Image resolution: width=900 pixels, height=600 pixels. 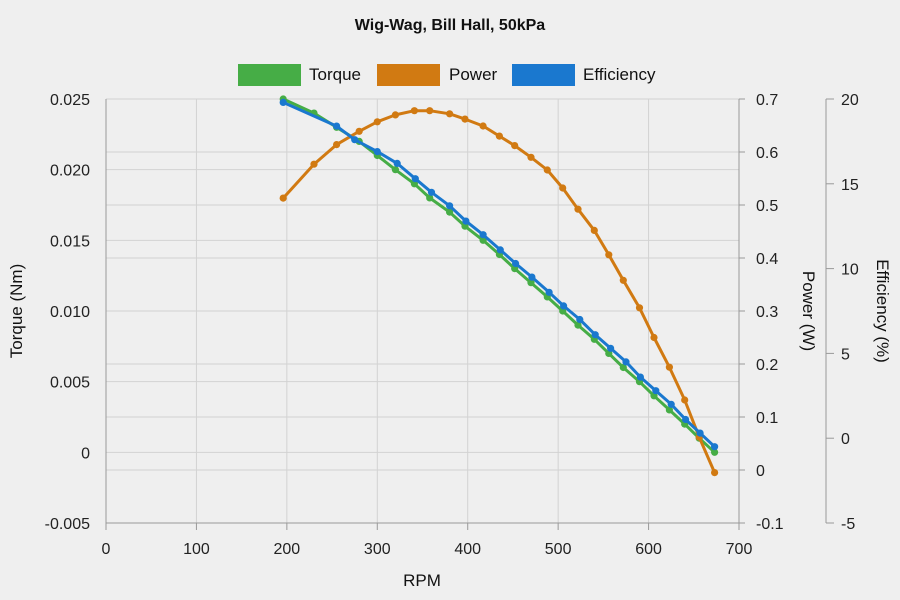 What do you see at coordinates (767, 259) in the screenshot?
I see `power-tick-label: 0.4` at bounding box center [767, 259].